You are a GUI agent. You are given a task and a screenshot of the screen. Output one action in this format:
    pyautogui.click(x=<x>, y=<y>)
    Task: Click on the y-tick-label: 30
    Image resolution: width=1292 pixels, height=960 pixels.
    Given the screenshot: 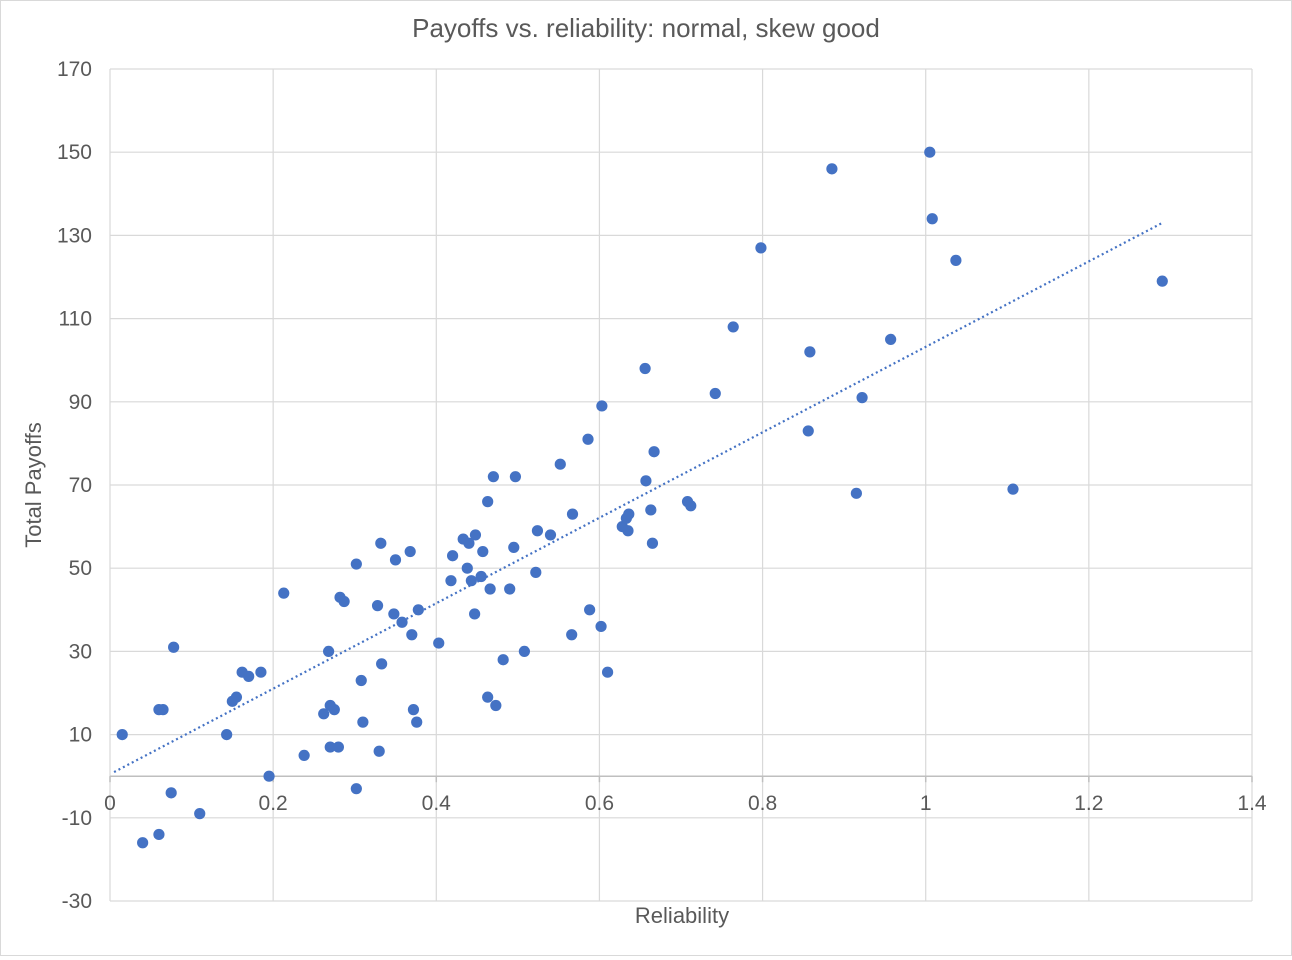 What is the action you would take?
    pyautogui.click(x=80, y=651)
    